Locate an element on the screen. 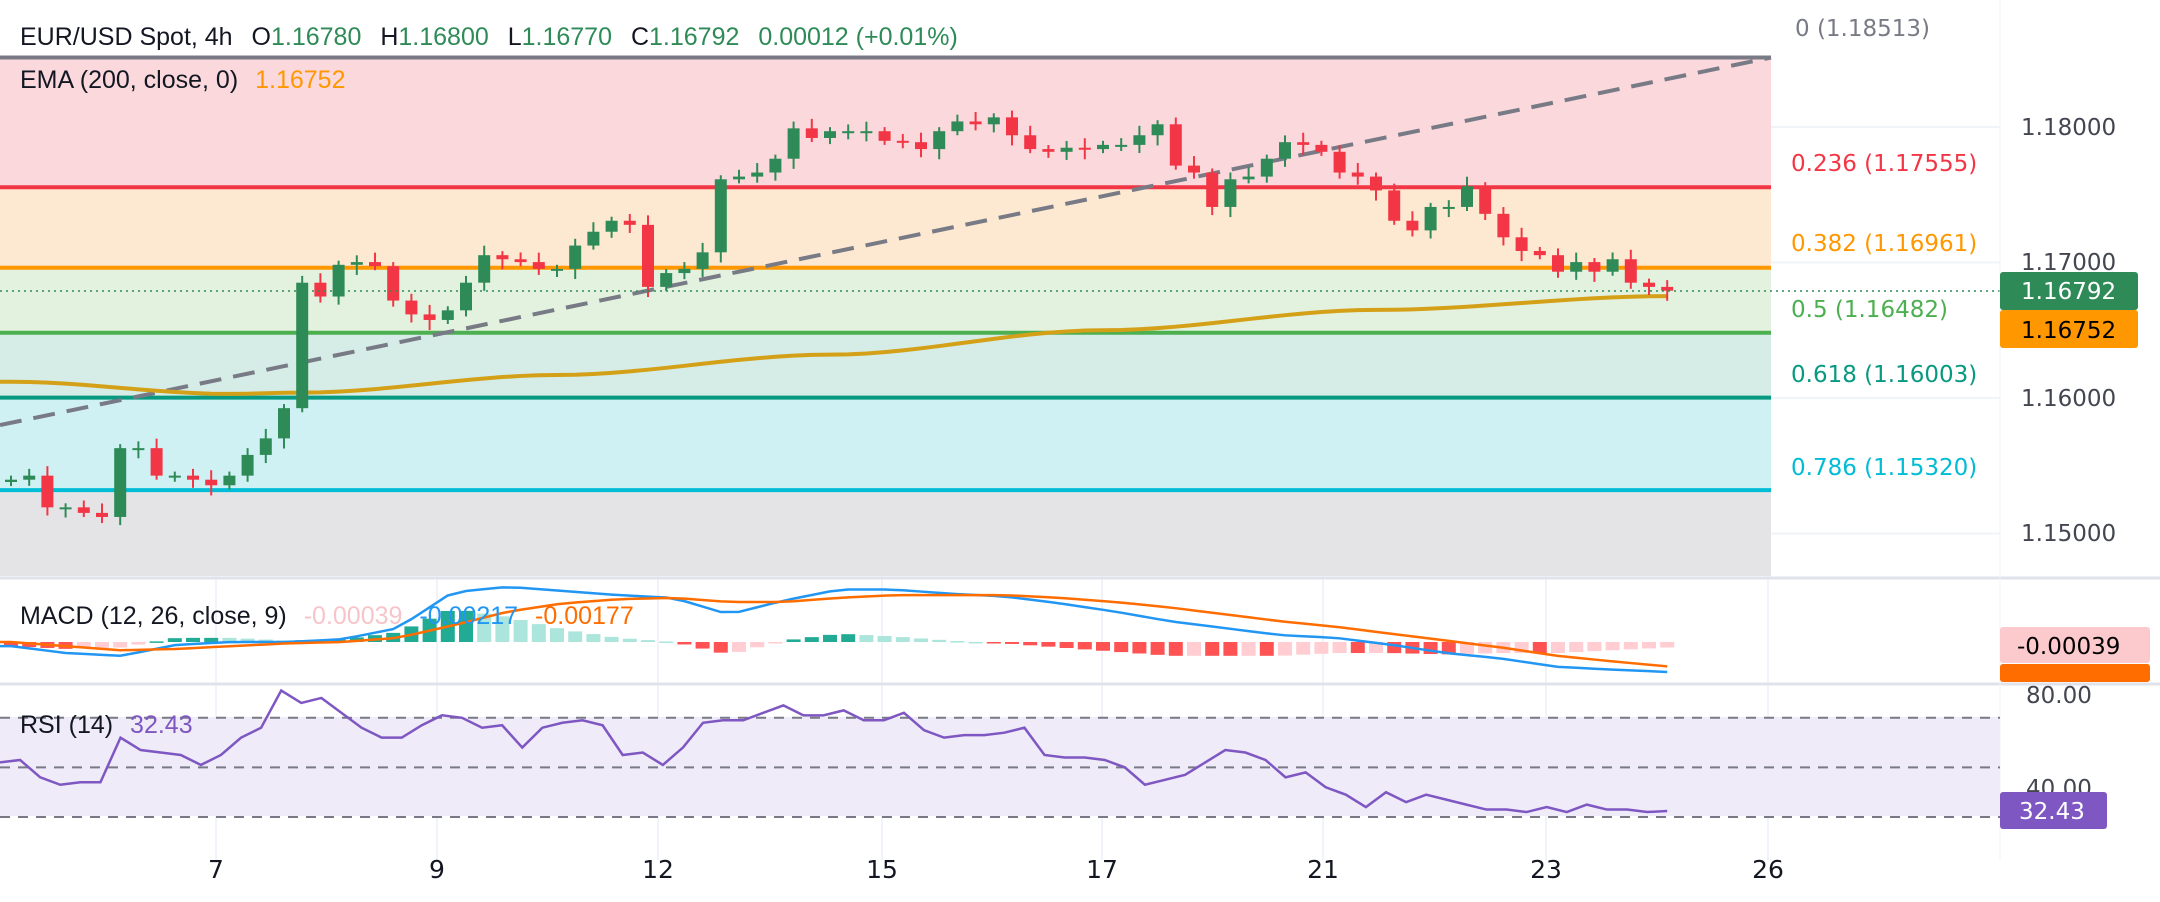 This screenshot has height=902, width=2160. last-price-box is located at coordinates (2069, 291).